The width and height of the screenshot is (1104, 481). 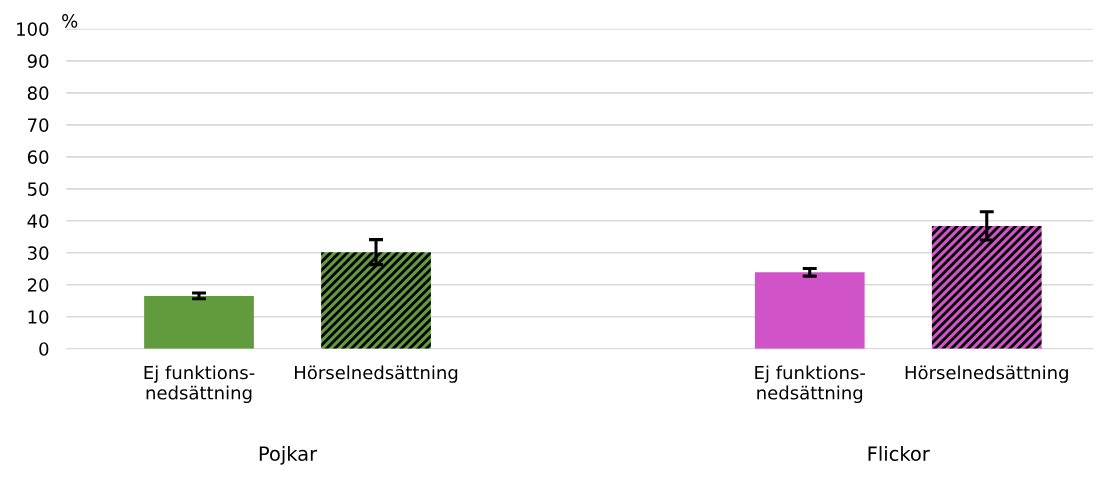 I want to click on y-tick-label: 10, so click(x=38, y=317).